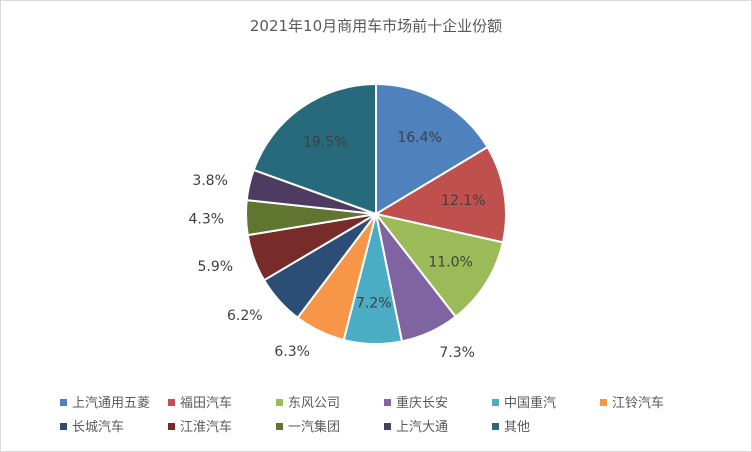 This screenshot has height=452, width=752. I want to click on legend-item: 中国重汽, so click(524, 401).